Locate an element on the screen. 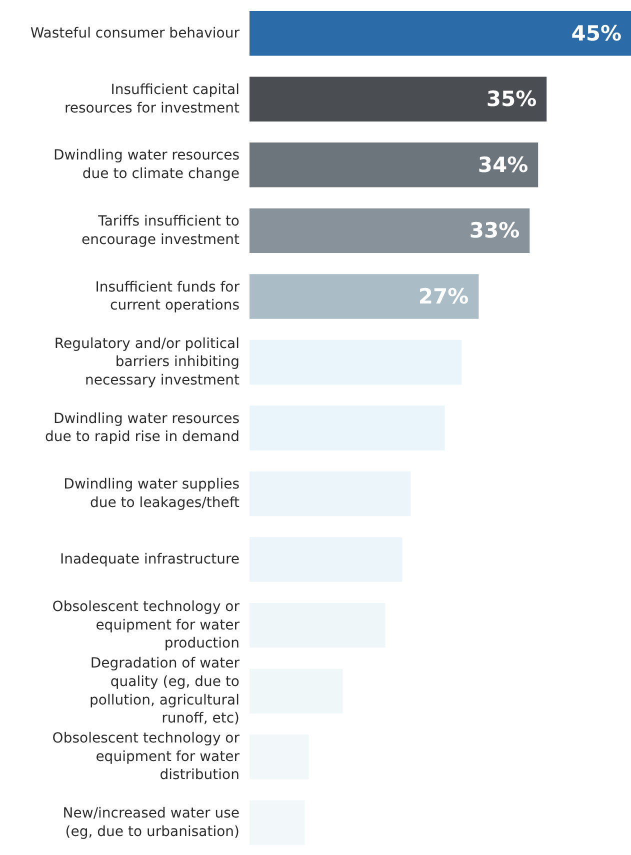  data-label: 34% is located at coordinates (503, 164).